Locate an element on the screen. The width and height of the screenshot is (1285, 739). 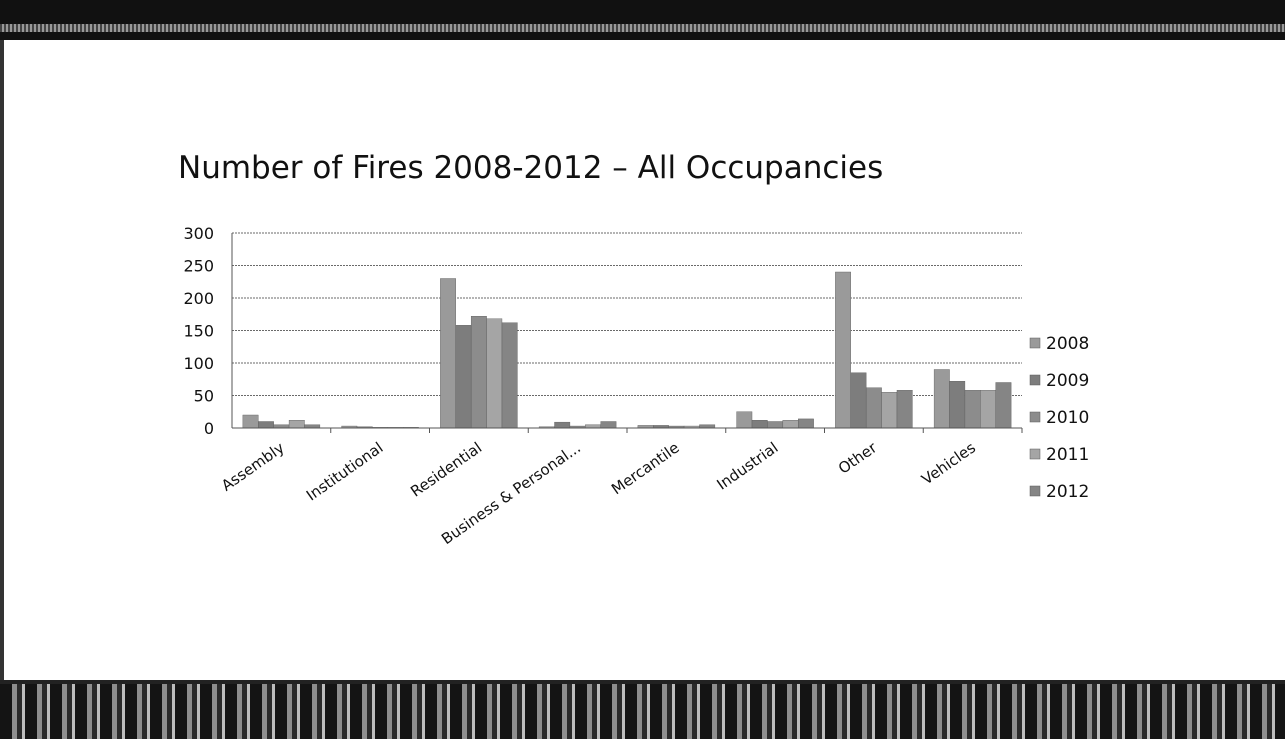
x-tick-label: Mercantile is located at coordinates (645, 469).